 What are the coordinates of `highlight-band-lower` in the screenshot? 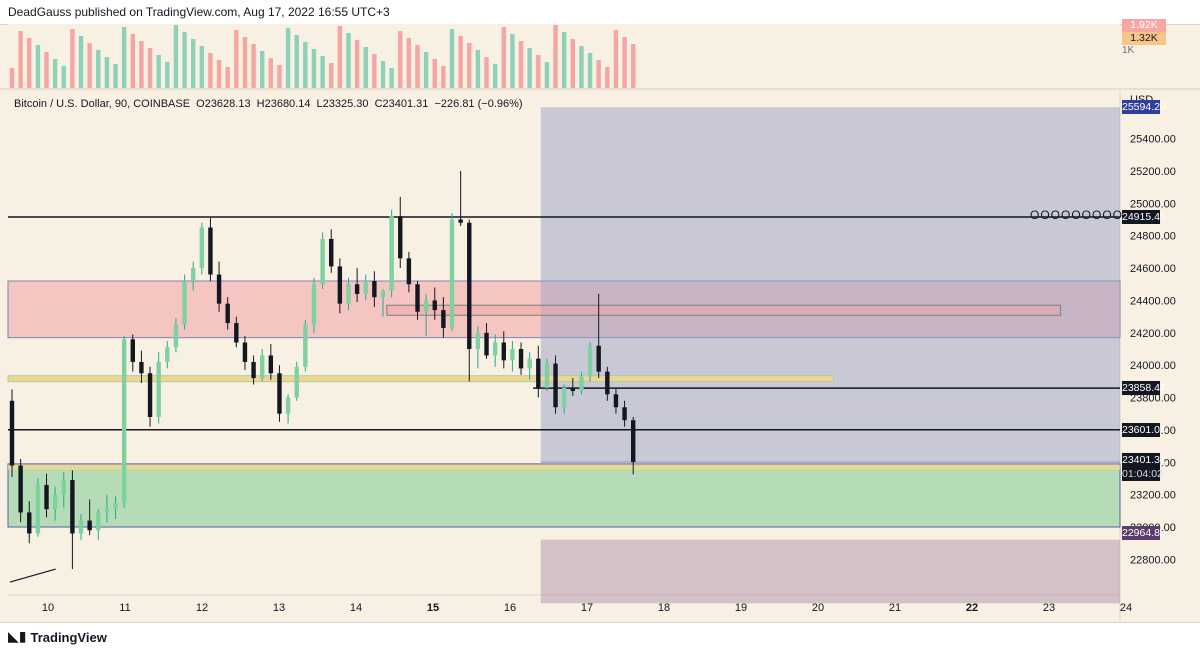 It's located at (564, 467).